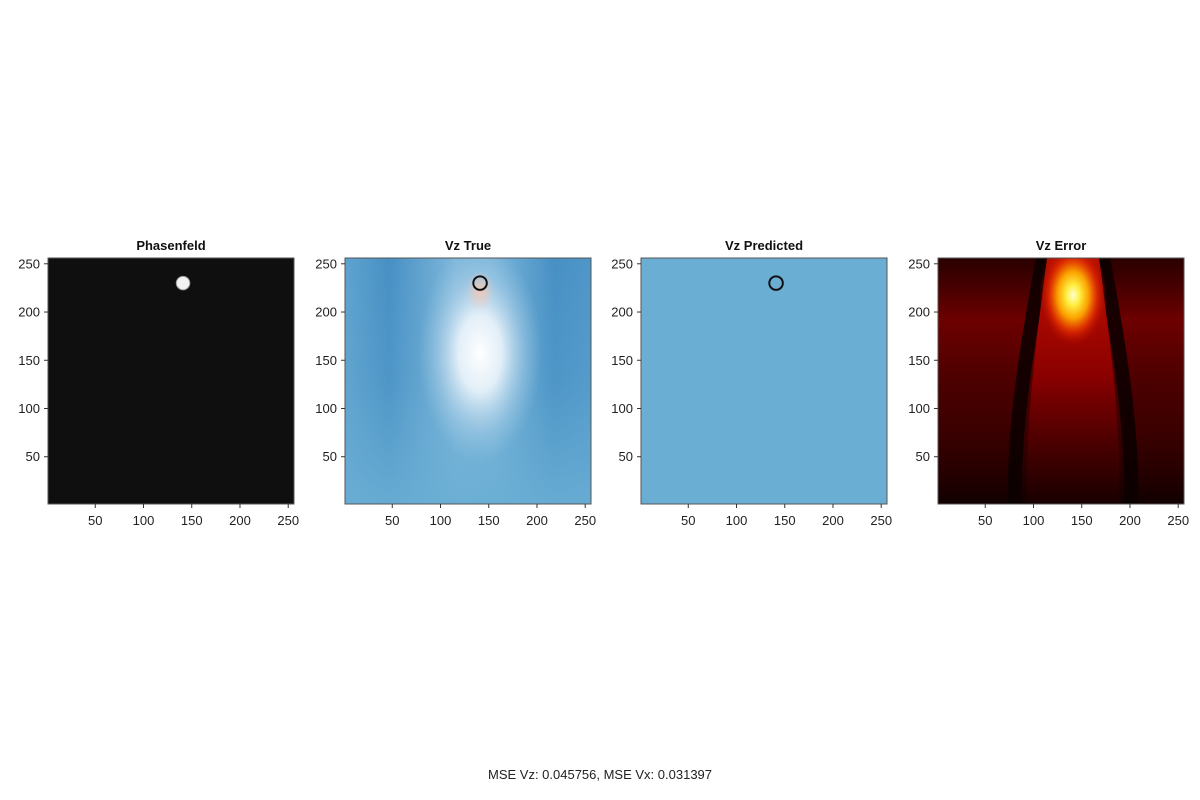  I want to click on error-hotspot, so click(1073, 303).